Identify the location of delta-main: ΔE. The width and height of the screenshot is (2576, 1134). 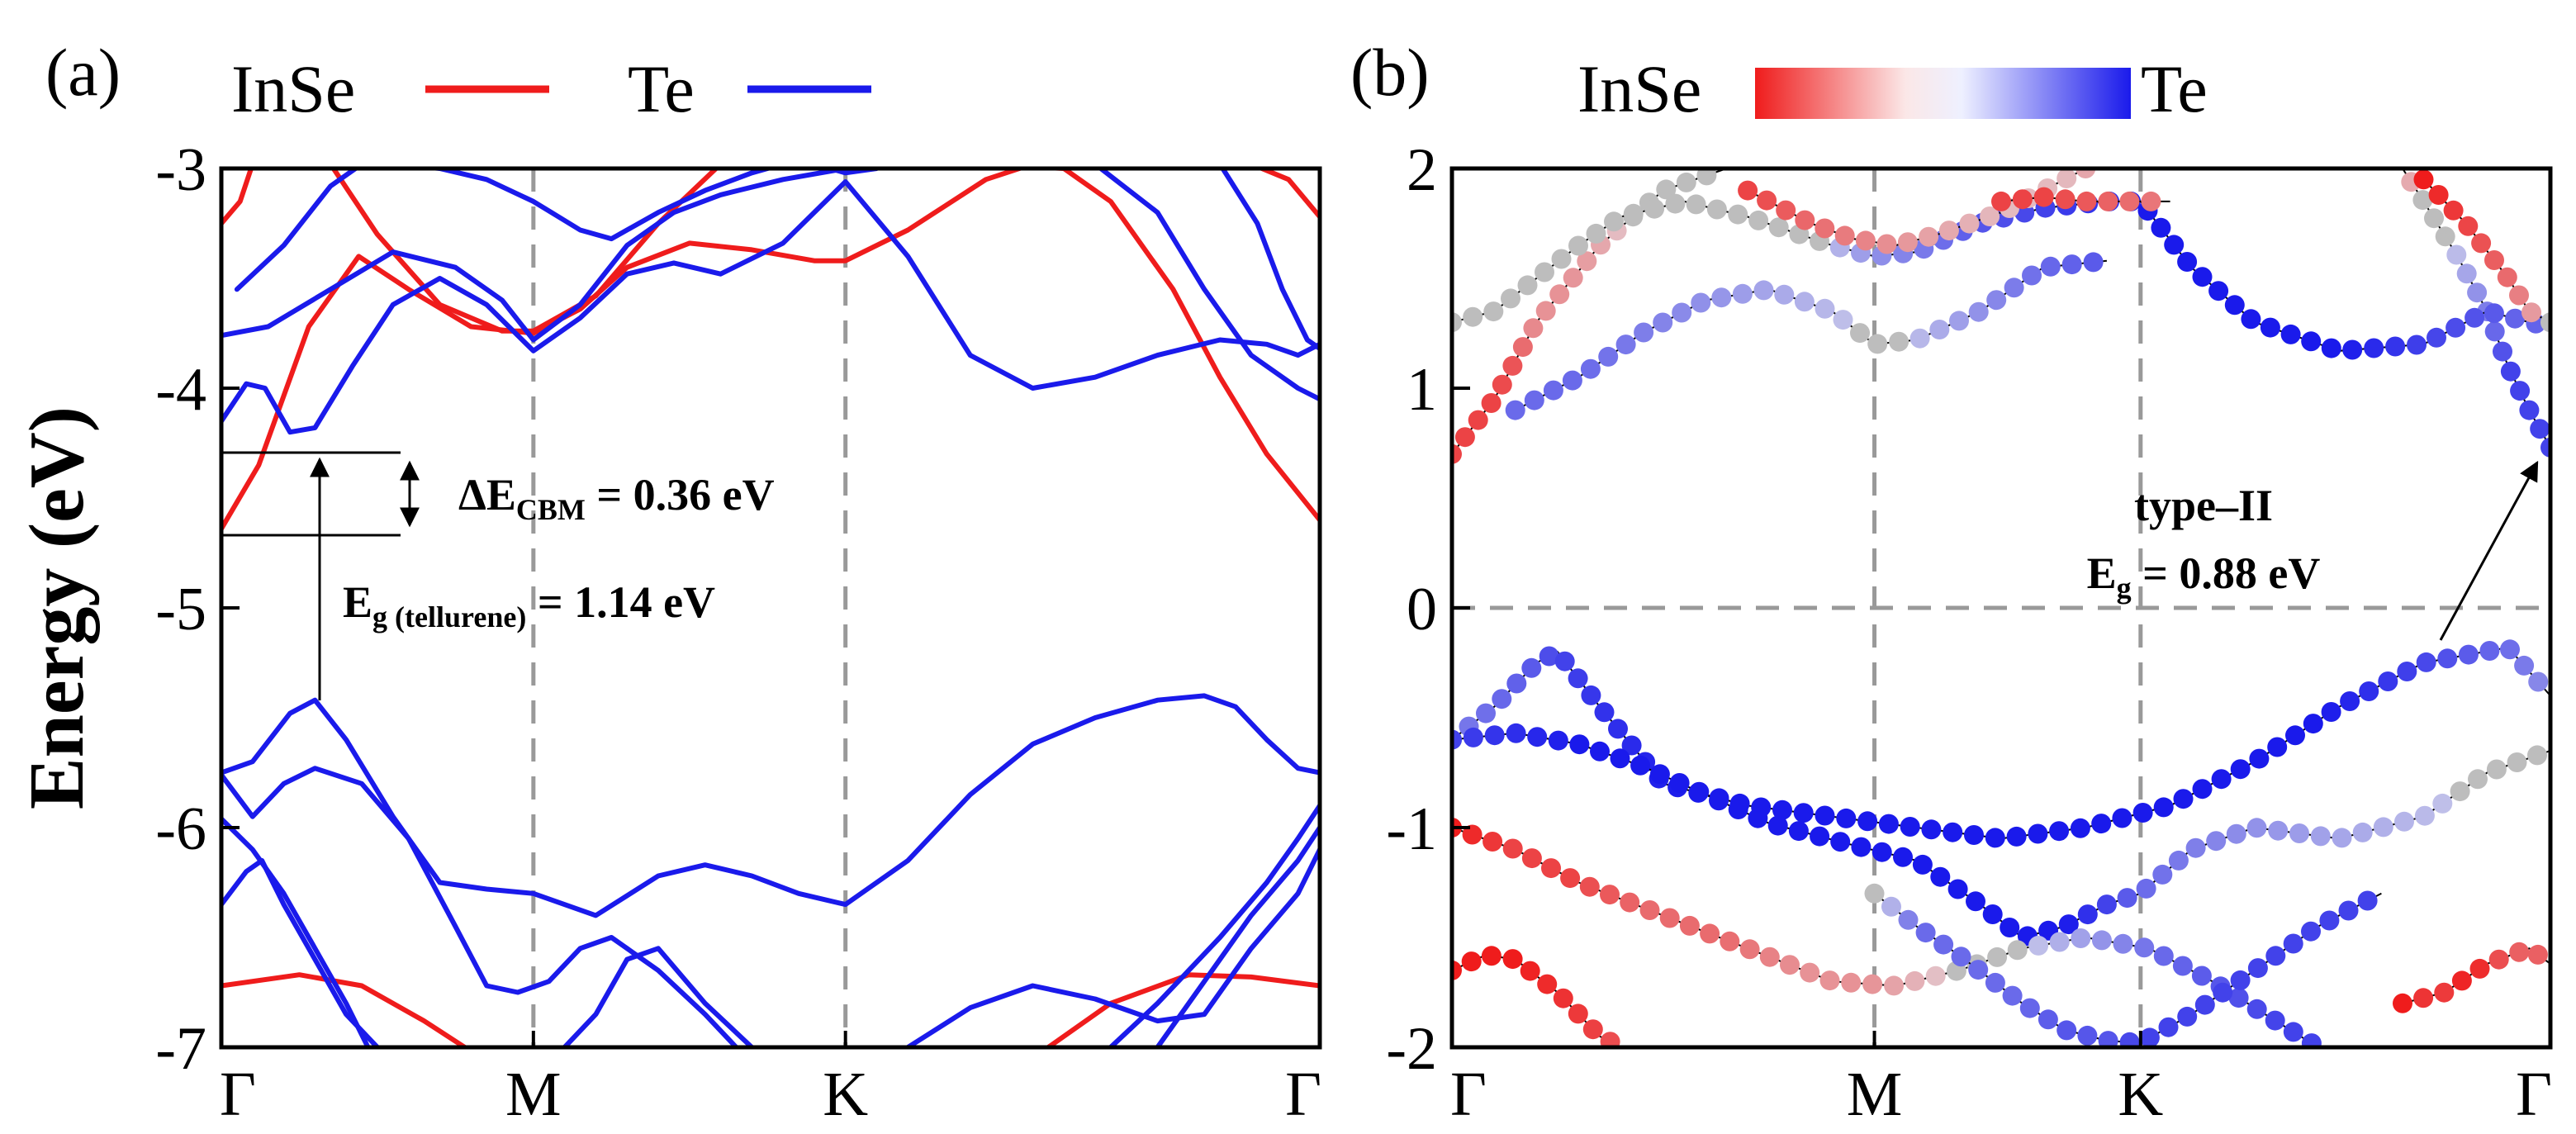
(487, 495).